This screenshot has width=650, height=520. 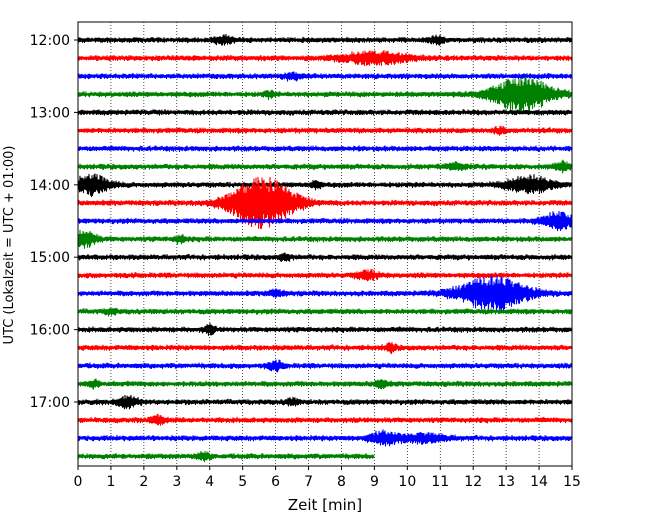 I want to click on x-tick-label: 10, so click(x=407, y=482).